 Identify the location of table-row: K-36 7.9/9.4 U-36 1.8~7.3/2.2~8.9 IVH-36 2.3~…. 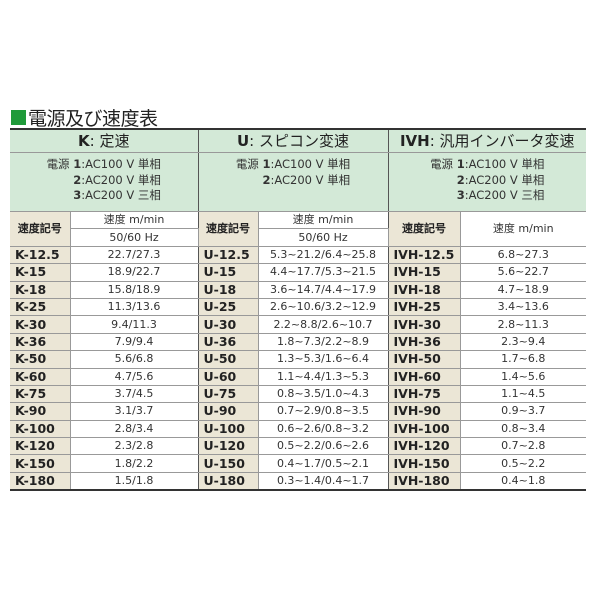
(298, 342).